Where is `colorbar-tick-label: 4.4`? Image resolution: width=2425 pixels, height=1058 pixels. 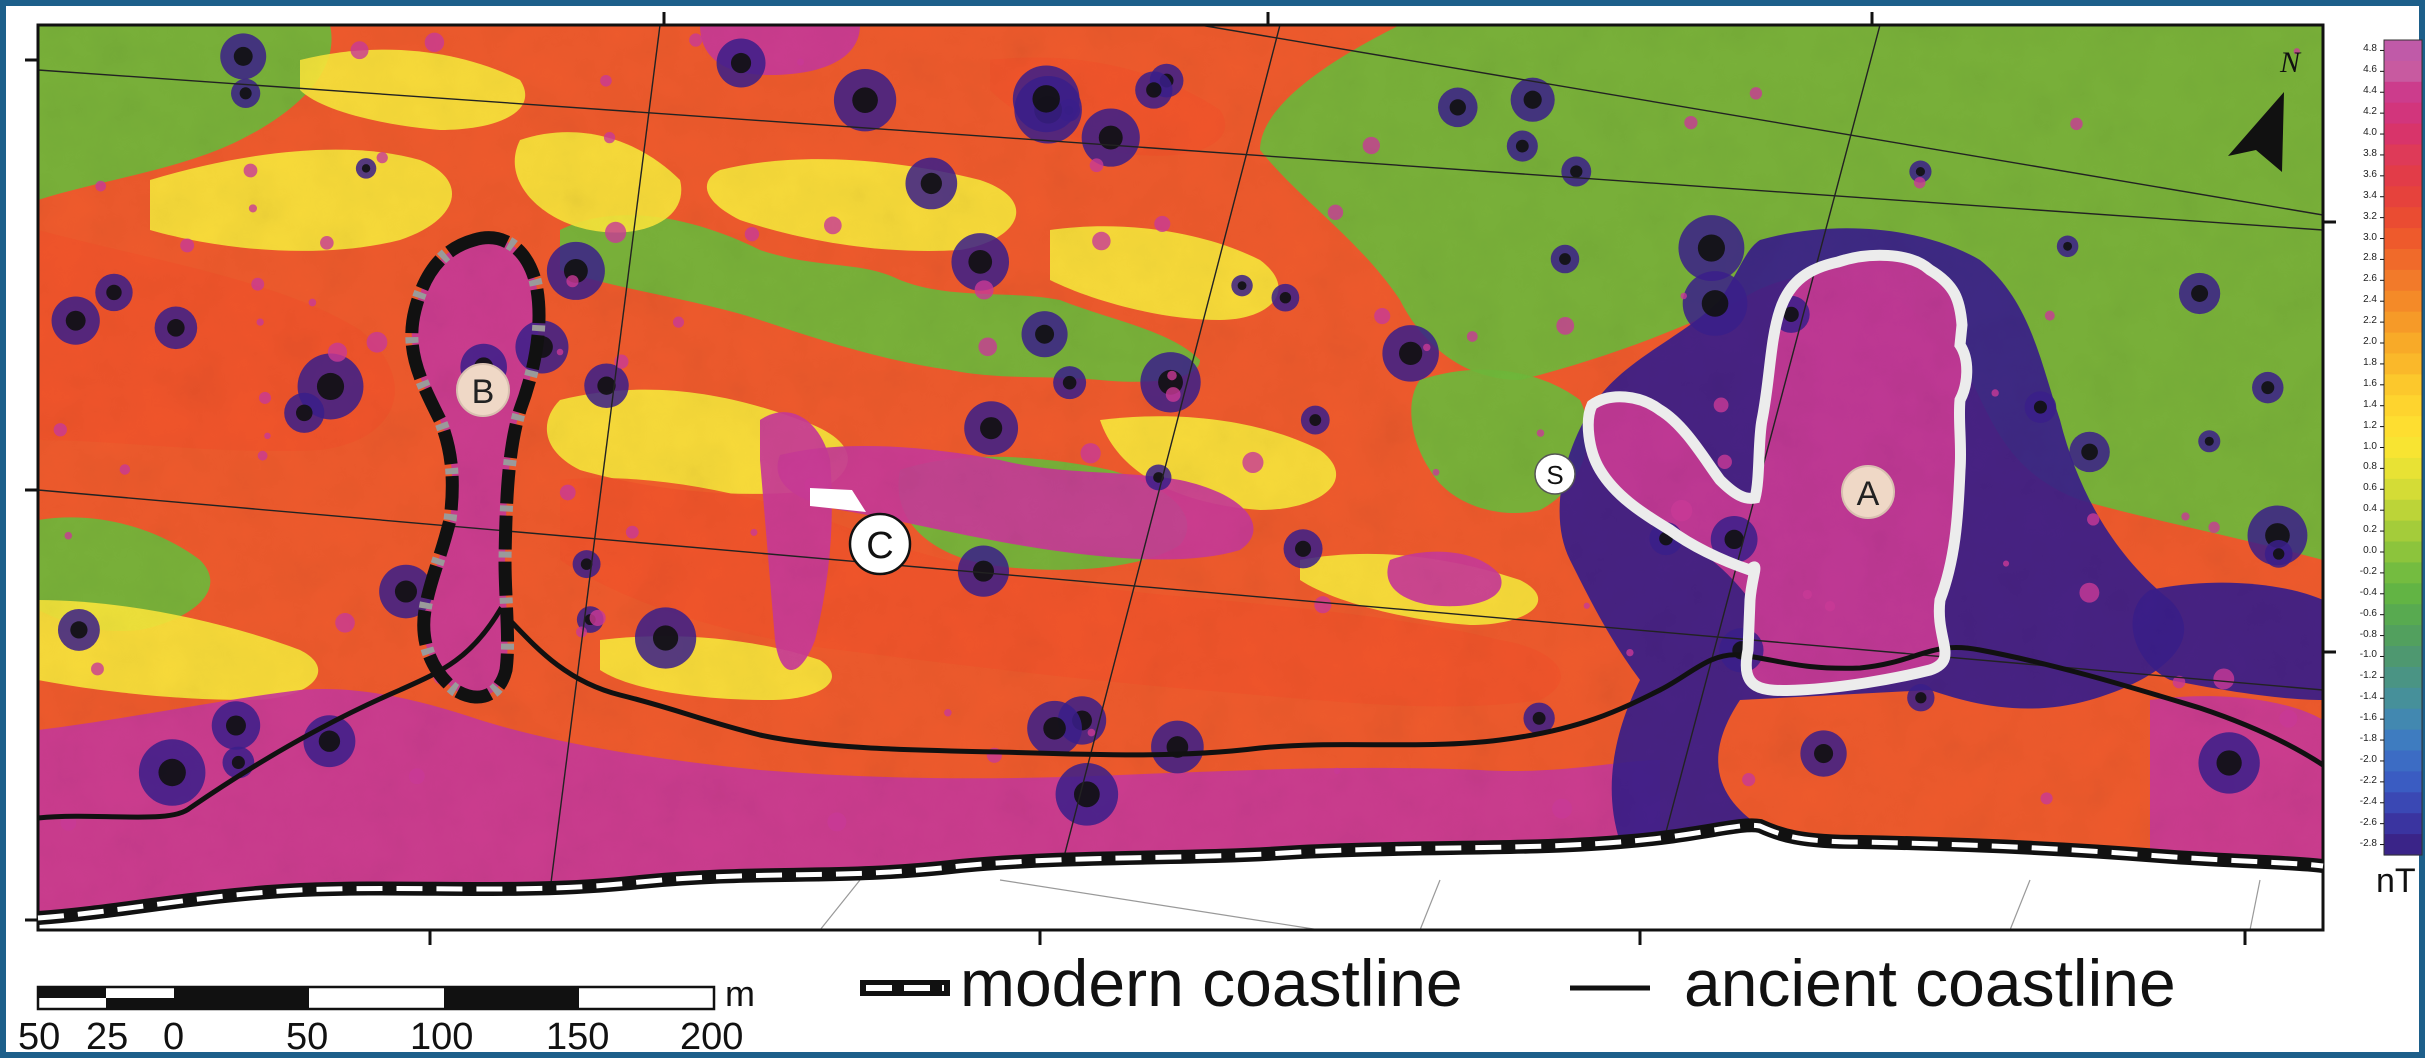 colorbar-tick-label: 4.4 is located at coordinates (2370, 91).